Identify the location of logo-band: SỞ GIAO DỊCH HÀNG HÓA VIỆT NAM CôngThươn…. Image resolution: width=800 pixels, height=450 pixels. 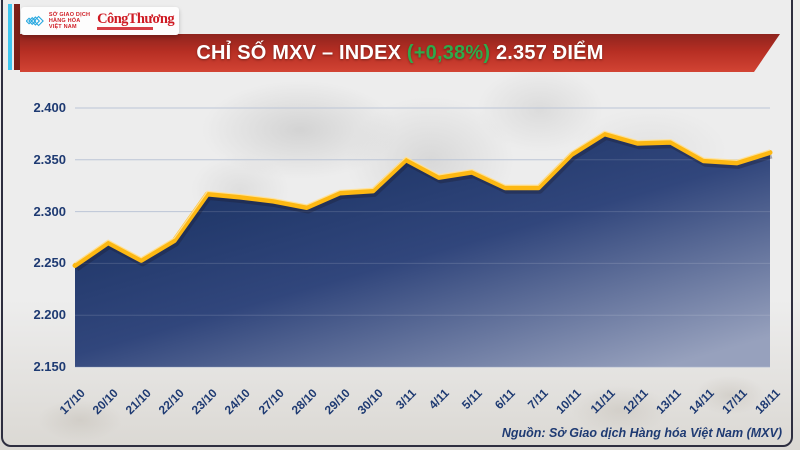
(100, 21).